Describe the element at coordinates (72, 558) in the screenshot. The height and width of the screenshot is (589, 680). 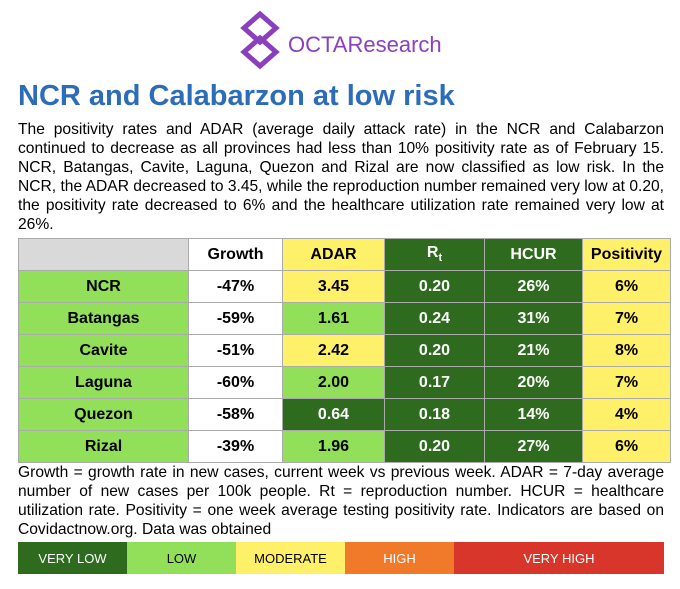
I see `legend-item: VERY LOW` at that location.